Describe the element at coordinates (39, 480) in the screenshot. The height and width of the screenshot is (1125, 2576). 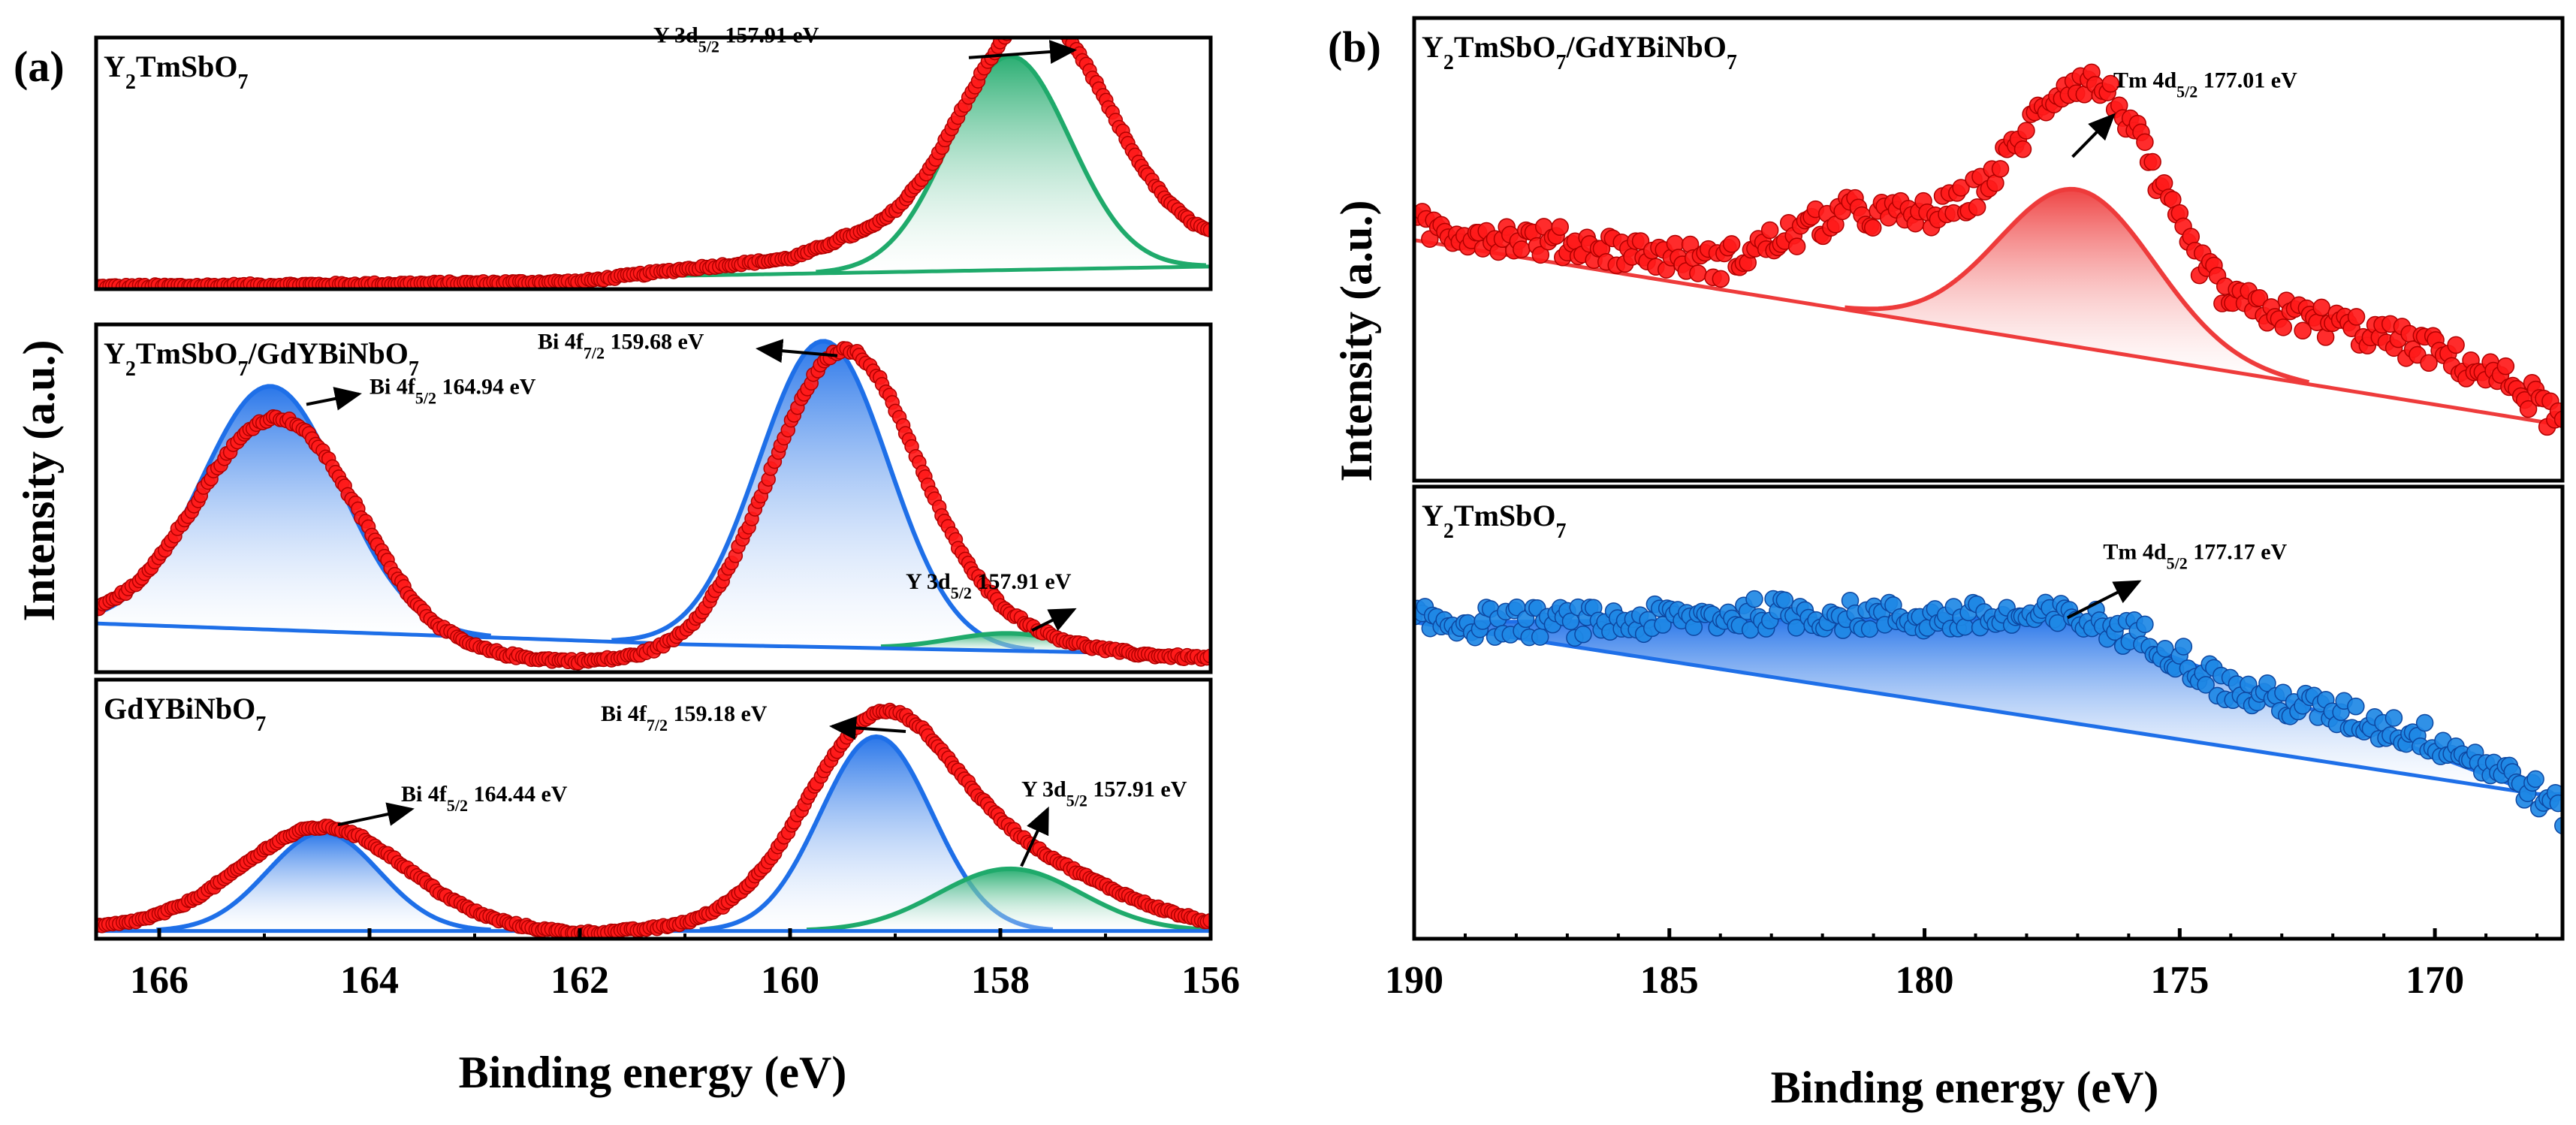
I see `panel-a-y-axis-label: Intensity (a.u.)` at that location.